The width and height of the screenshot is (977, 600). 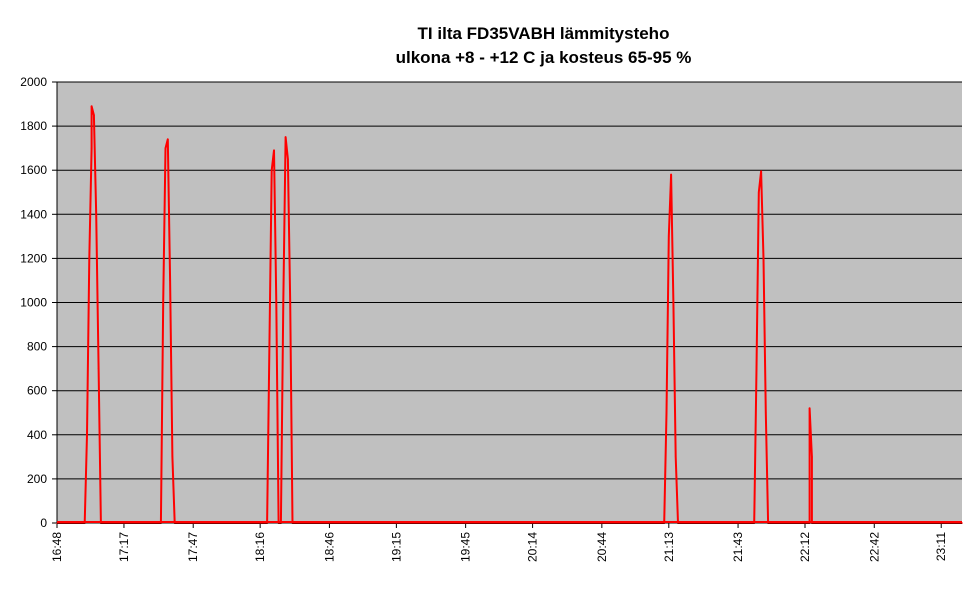 I want to click on y-tick-label: 0, so click(x=43, y=523).